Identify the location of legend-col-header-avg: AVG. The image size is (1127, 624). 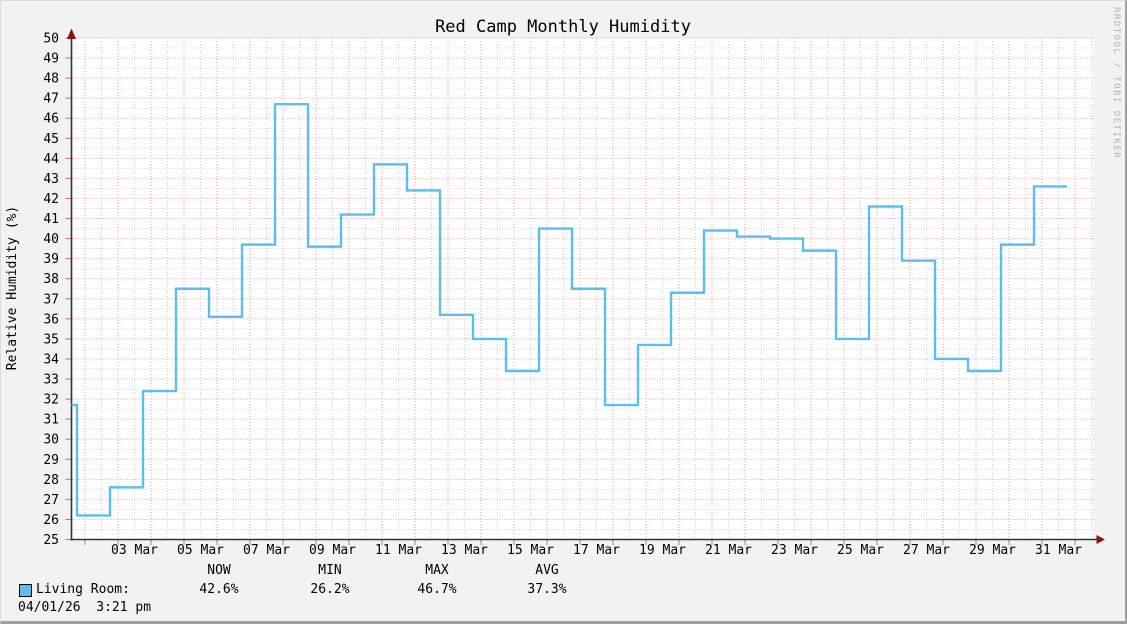
(547, 570).